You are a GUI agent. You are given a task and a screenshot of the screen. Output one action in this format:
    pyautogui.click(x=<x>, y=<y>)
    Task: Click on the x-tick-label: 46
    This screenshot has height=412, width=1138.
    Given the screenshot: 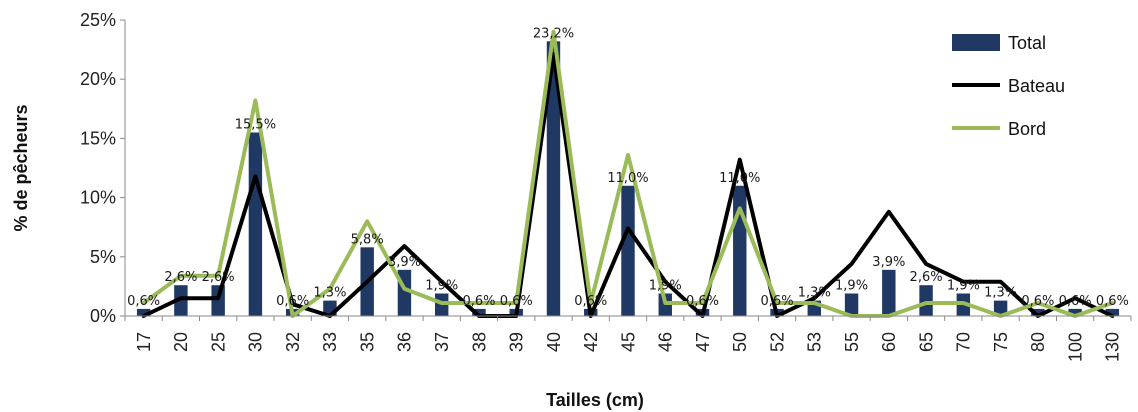 What is the action you would take?
    pyautogui.click(x=666, y=342)
    